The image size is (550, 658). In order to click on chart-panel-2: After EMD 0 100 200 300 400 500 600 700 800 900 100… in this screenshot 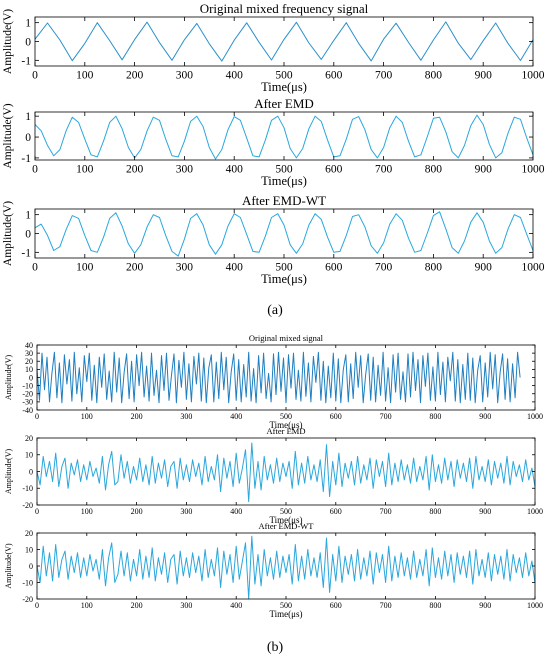, I will do `click(273, 142)`.